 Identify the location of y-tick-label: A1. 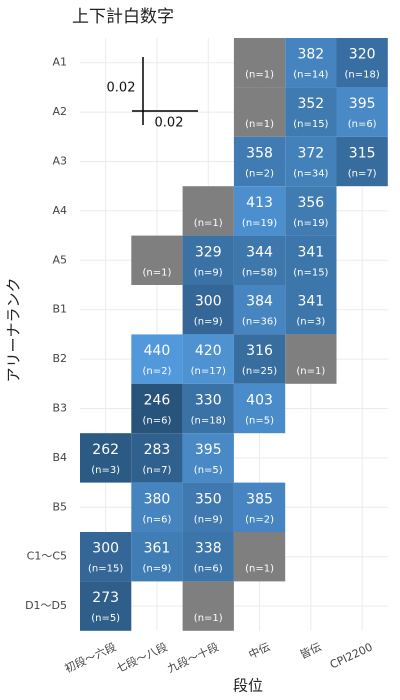
(59, 62).